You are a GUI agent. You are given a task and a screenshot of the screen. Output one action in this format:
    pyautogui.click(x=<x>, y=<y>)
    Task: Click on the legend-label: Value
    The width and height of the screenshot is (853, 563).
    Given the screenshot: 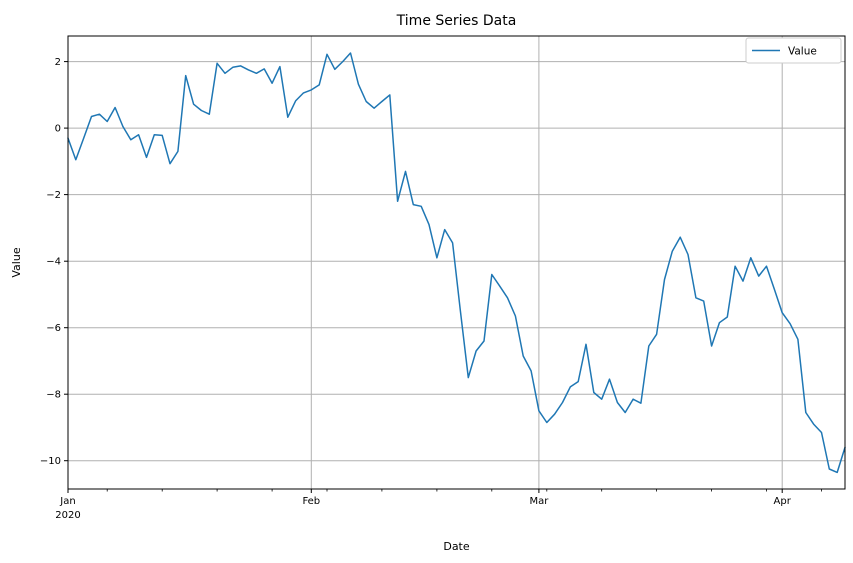 What is the action you would take?
    pyautogui.click(x=802, y=52)
    